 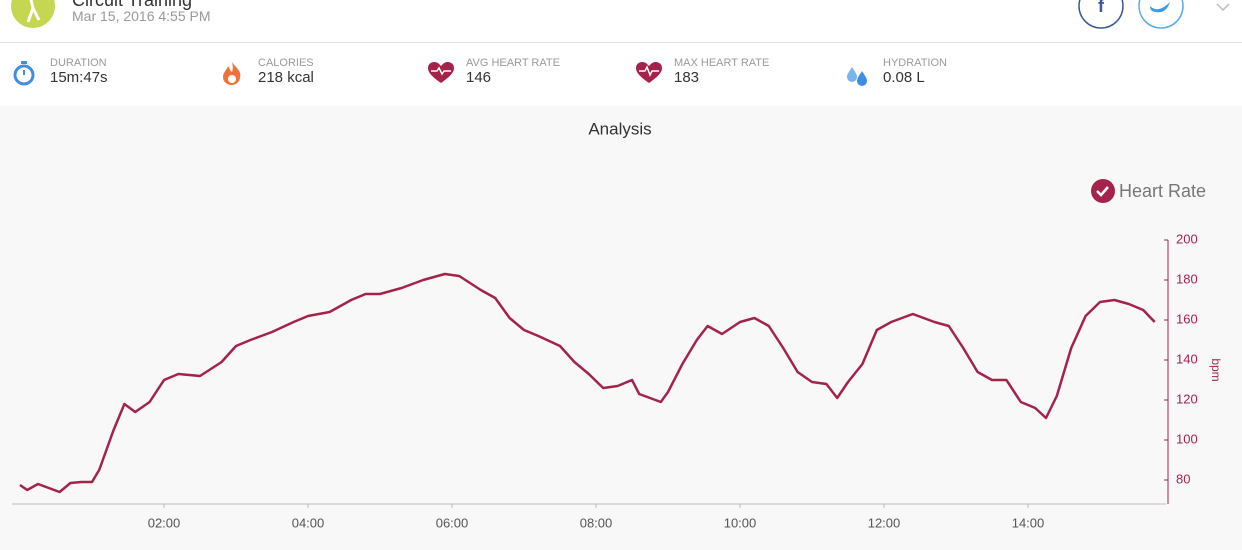 What do you see at coordinates (1028, 522) in the screenshot?
I see `x-tick-label: 14:00` at bounding box center [1028, 522].